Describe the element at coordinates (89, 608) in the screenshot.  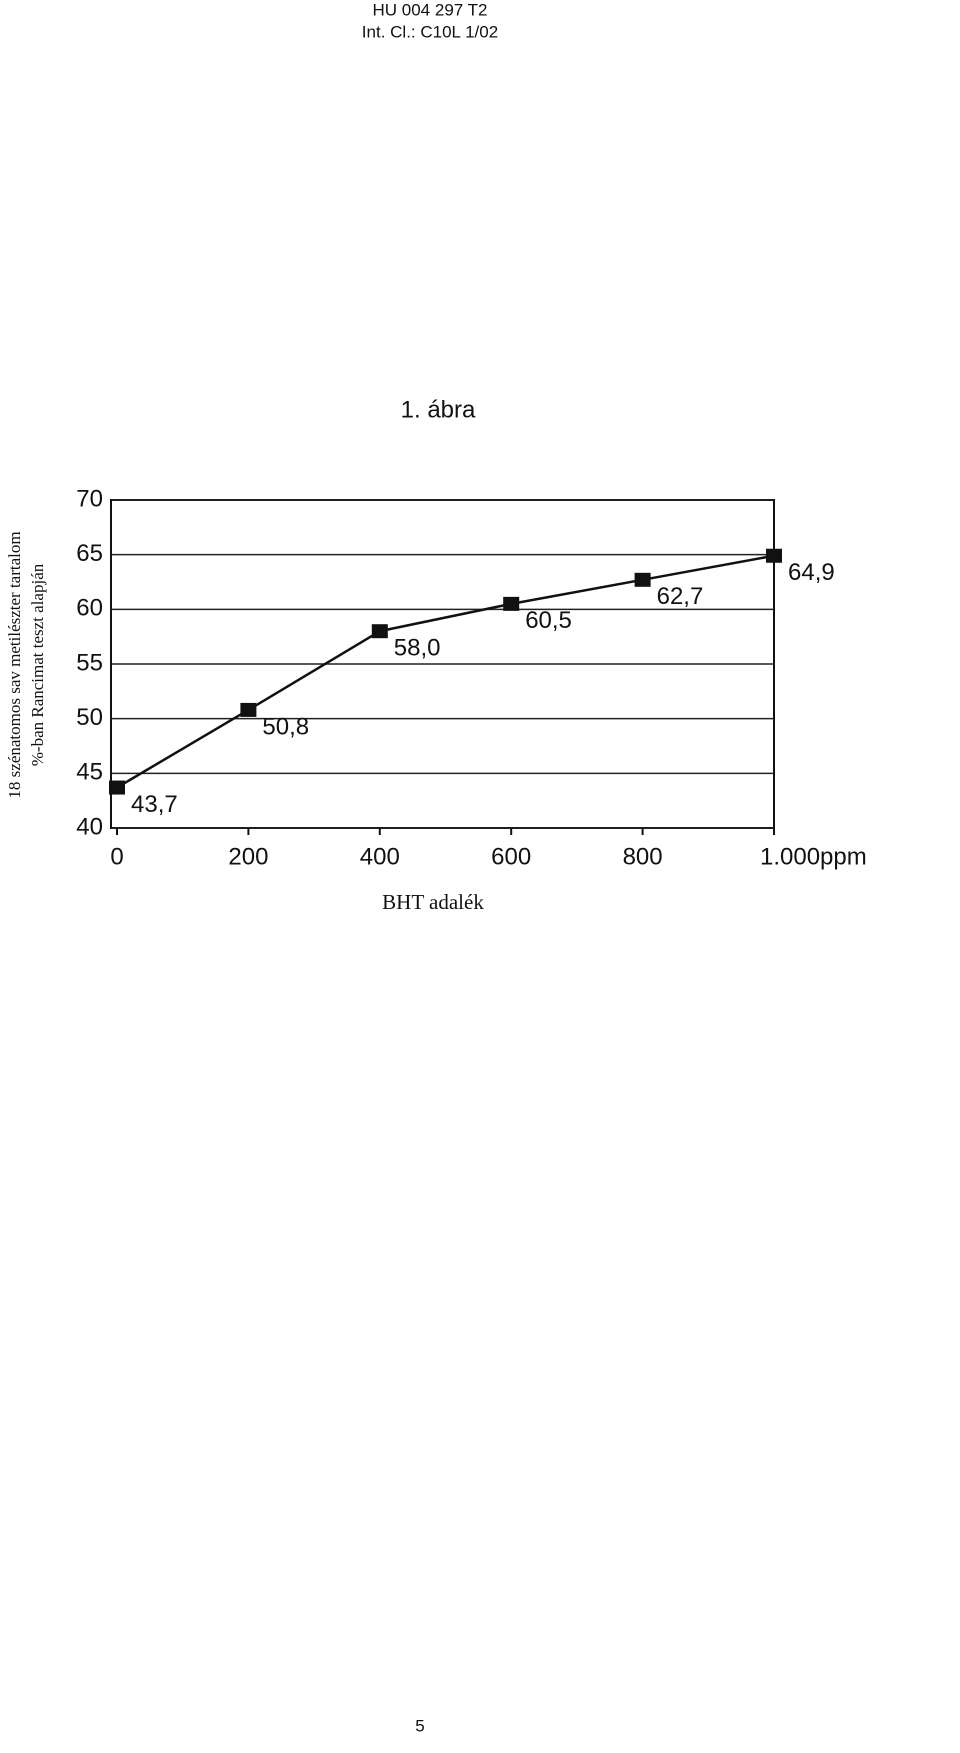
I see `y-tick-label: 60` at that location.